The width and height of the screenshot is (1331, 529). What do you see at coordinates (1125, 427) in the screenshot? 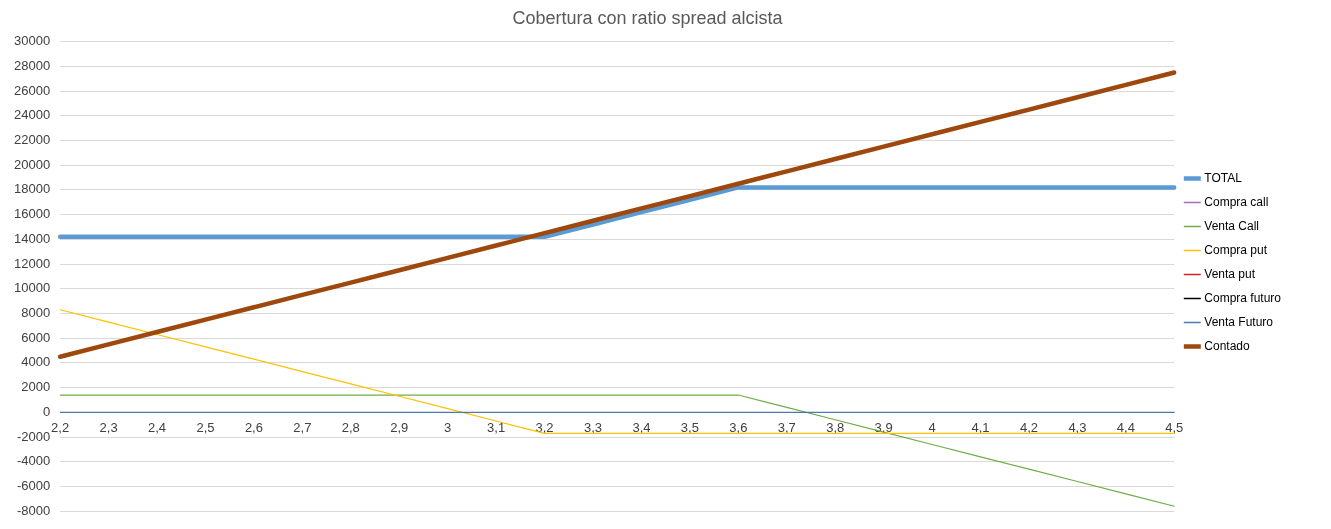
I see `x-tick-label: 4,4` at bounding box center [1125, 427].